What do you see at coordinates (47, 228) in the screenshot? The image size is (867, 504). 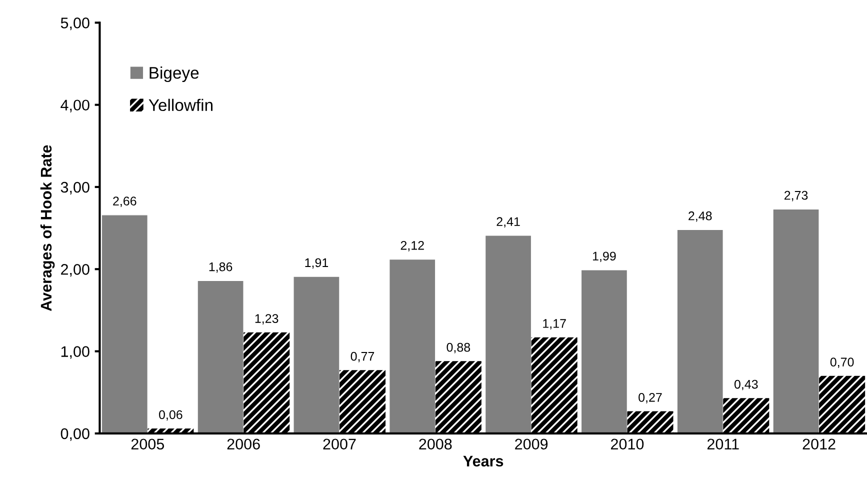 I see `y-axis-title: Averages of Hook Rate` at bounding box center [47, 228].